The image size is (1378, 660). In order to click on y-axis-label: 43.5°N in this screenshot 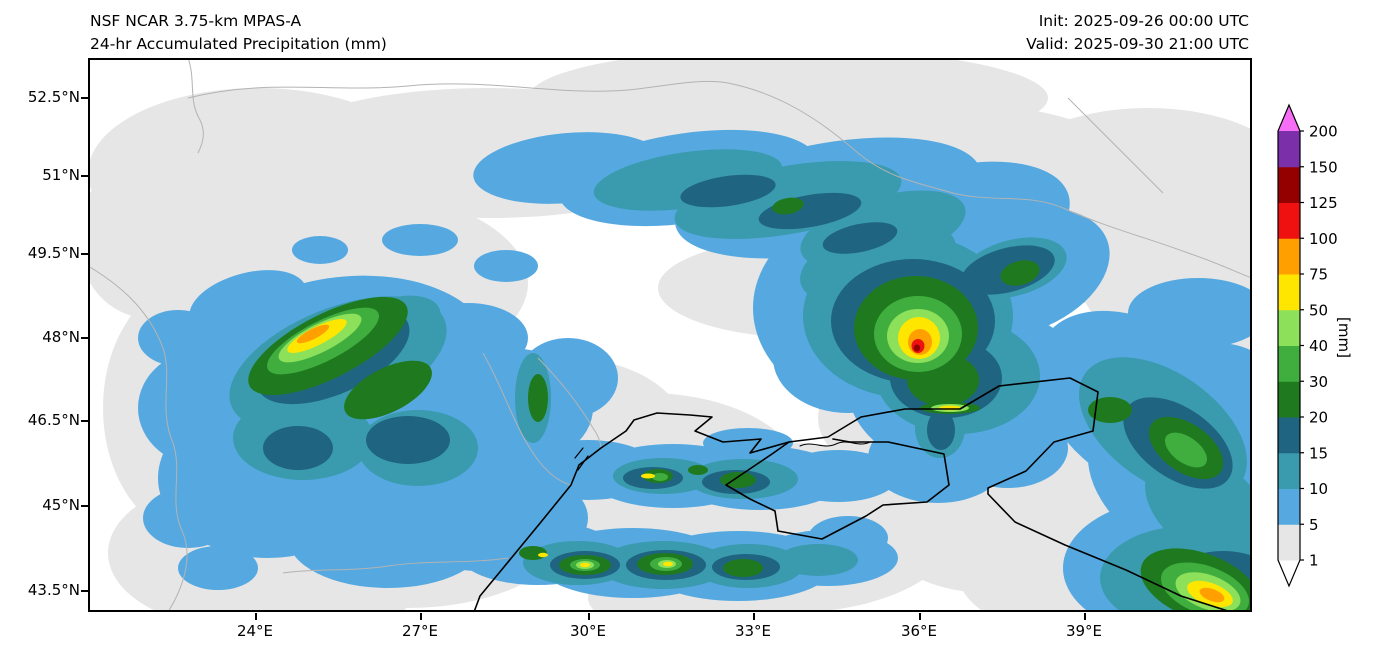, I will do `click(53, 590)`.